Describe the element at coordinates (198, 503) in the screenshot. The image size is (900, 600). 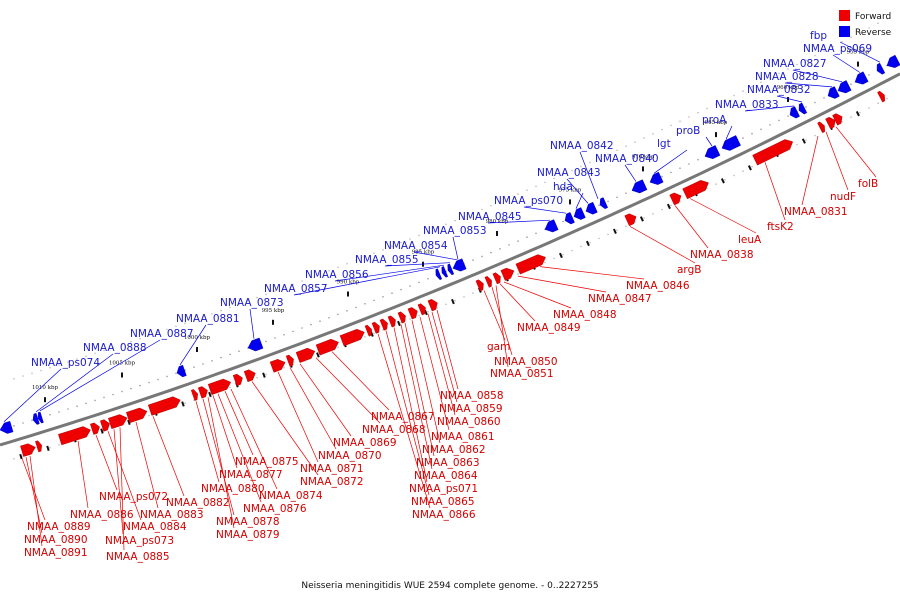
I see `forward-gene-label: NMAA_0882` at that location.